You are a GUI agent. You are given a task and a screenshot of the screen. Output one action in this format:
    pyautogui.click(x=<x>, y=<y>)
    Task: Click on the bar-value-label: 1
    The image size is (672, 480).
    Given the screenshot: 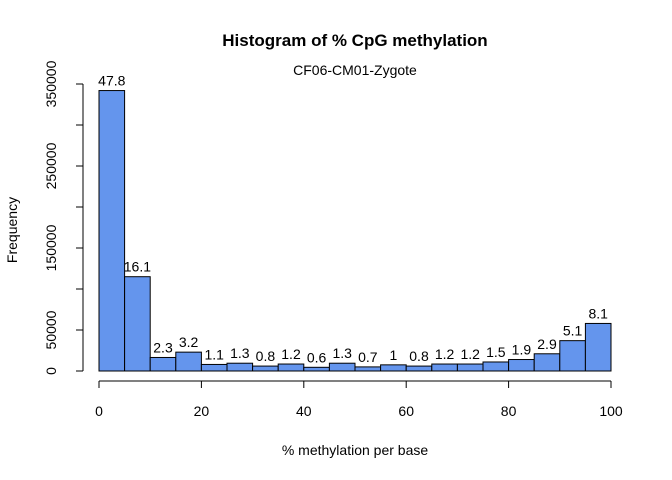 What is the action you would take?
    pyautogui.click(x=394, y=355)
    